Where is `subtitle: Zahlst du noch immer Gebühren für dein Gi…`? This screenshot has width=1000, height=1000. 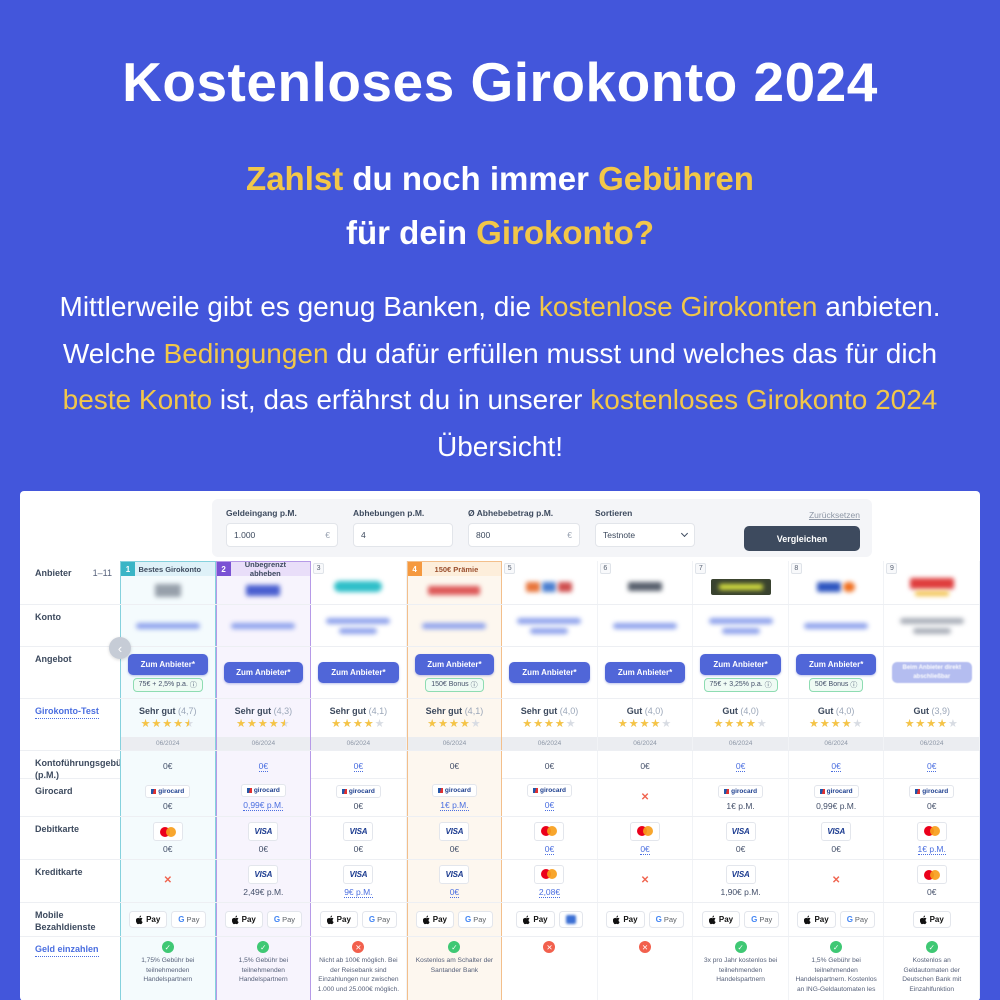 subtitle: Zahlst du noch immer Gebühren für dein Gi… is located at coordinates (500, 206).